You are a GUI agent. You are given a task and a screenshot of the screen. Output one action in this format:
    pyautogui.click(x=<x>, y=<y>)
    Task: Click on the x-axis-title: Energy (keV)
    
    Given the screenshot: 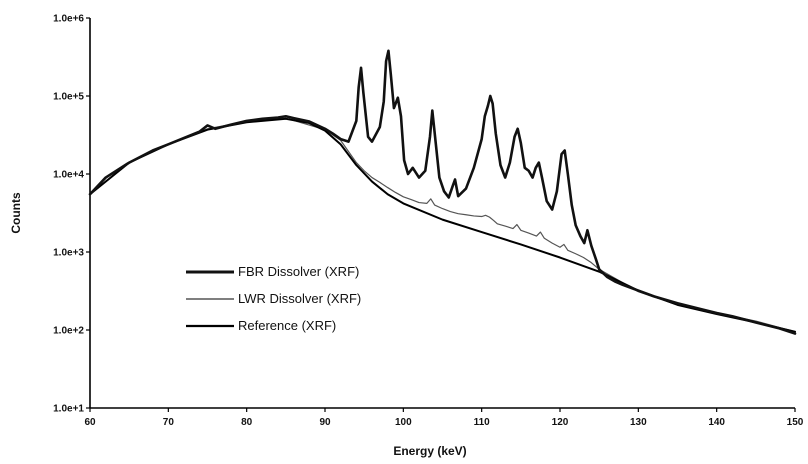 What is the action you would take?
    pyautogui.click(x=429, y=451)
    